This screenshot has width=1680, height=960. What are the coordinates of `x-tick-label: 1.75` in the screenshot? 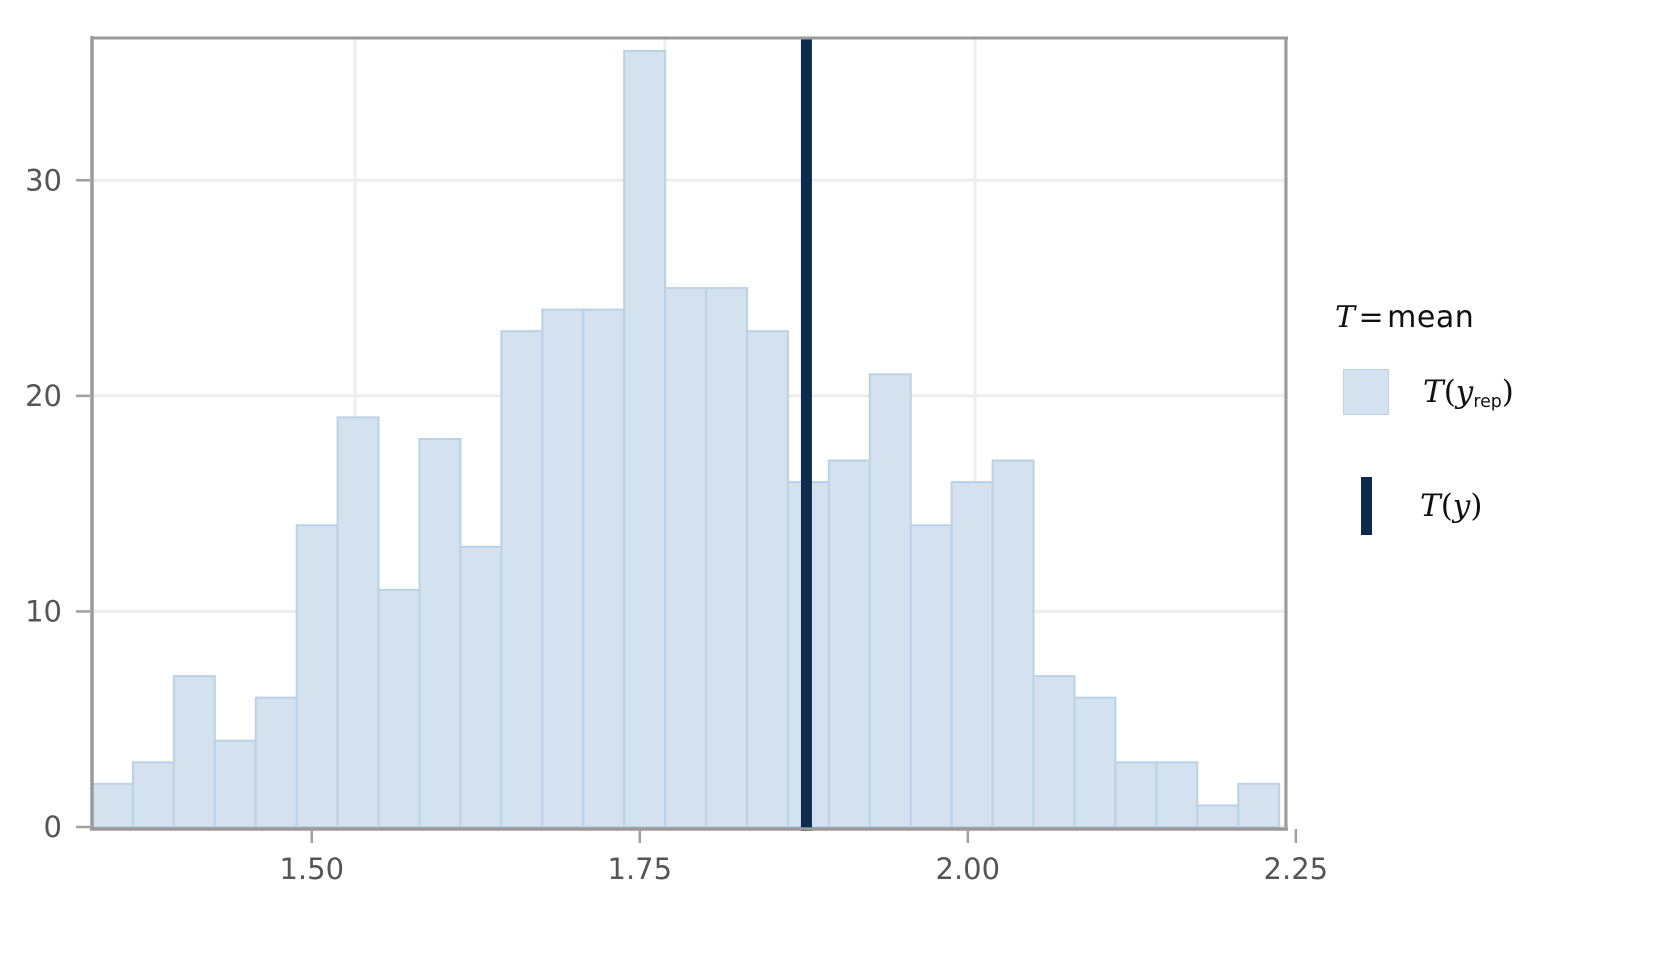 It's located at (640, 869).